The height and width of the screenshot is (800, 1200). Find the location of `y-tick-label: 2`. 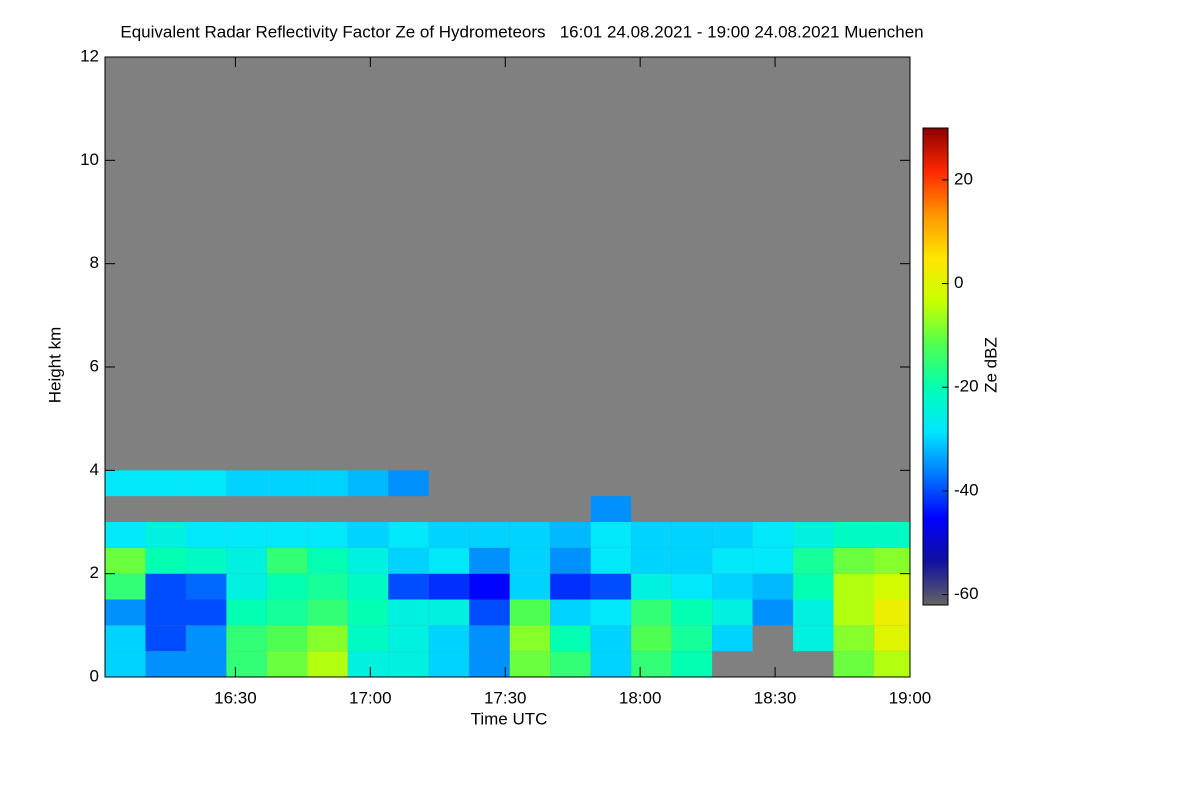

y-tick-label: 2 is located at coordinates (94, 572).